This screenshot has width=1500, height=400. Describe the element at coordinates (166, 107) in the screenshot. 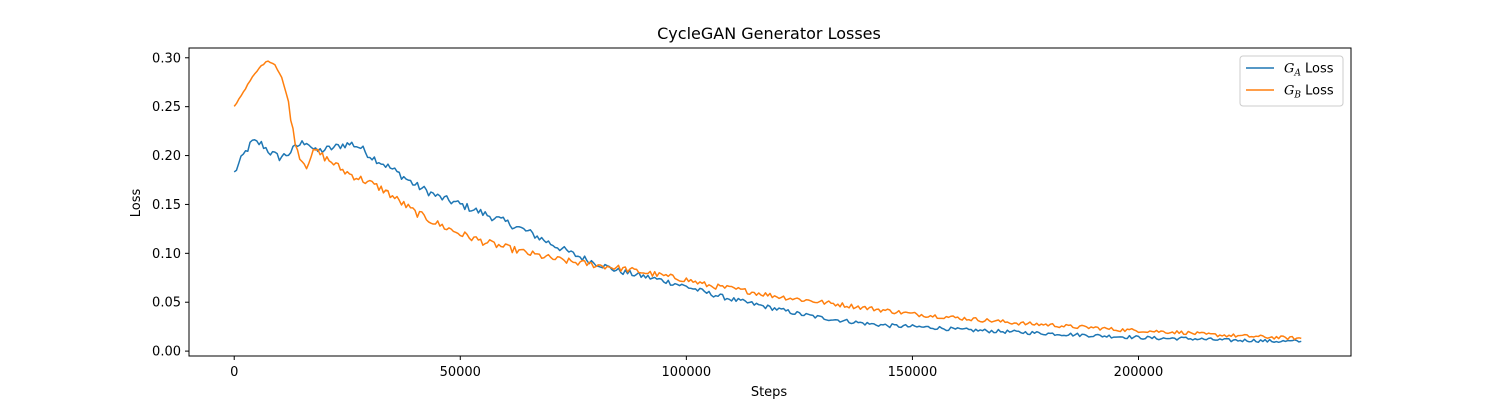

I see `y-tick-label: 0.25` at that location.